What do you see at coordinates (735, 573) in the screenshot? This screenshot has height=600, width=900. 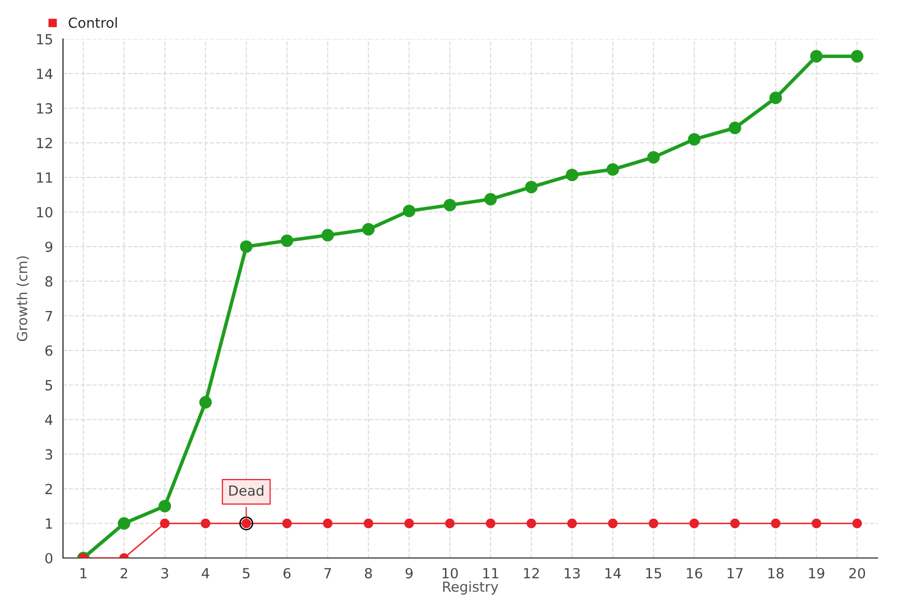 I see `x-tick-label: 17` at bounding box center [735, 573].